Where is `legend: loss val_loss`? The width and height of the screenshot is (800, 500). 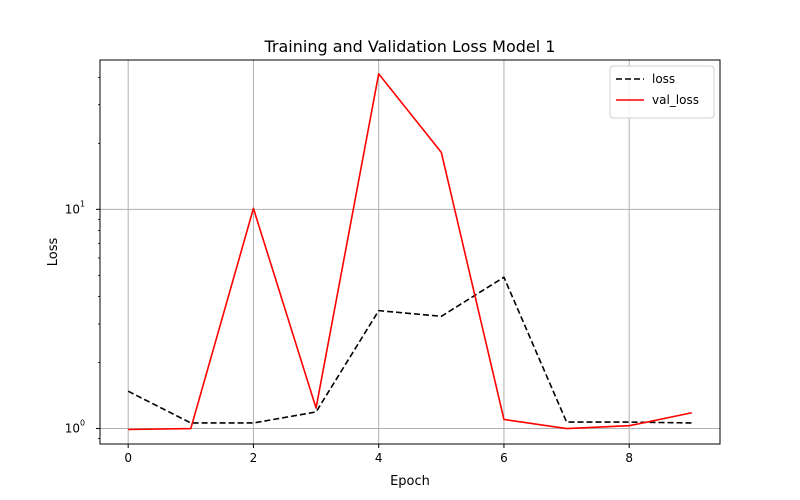
legend: loss val_loss is located at coordinates (662, 92).